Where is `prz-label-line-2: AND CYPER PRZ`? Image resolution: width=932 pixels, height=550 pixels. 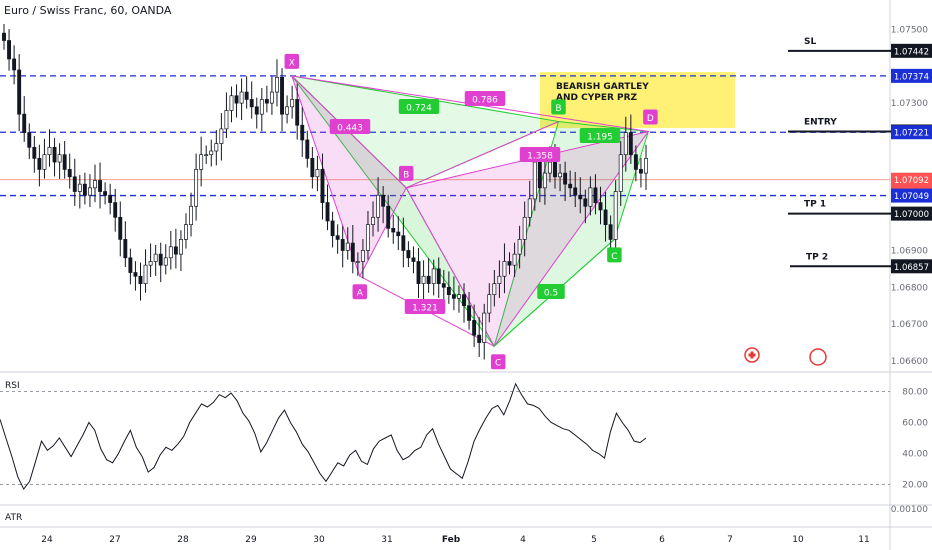
prz-label-line-2: AND CYPER PRZ is located at coordinates (597, 98).